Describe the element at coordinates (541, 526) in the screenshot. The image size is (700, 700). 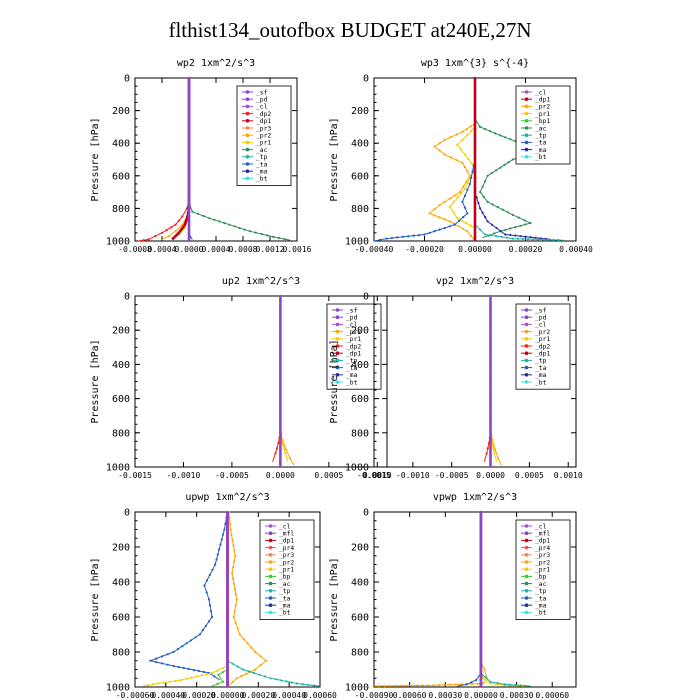
I see `legend-entry: _cl` at that location.